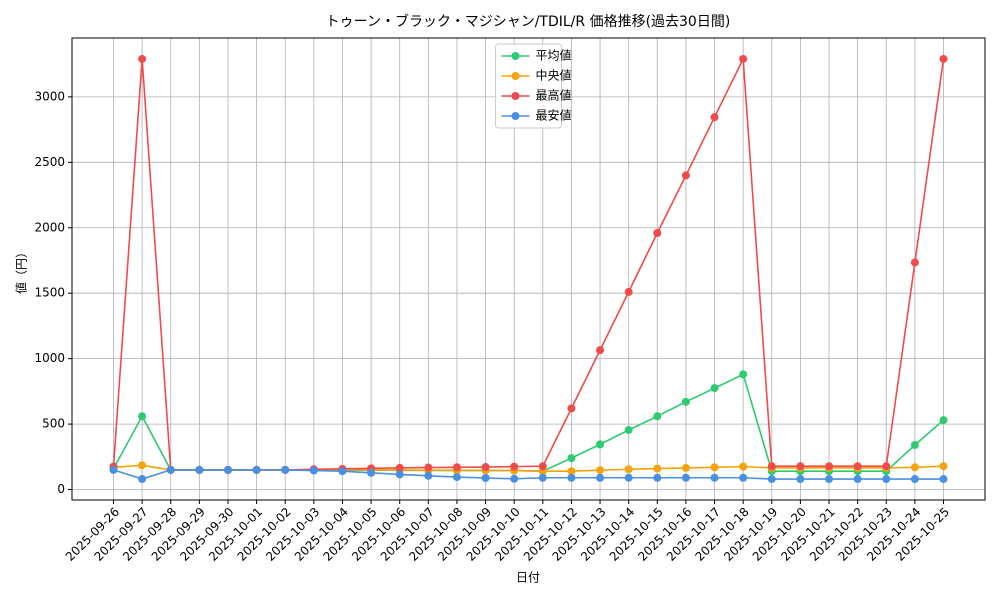  Describe the element at coordinates (554, 95) in the screenshot. I see `legend-label: 最高値` at that location.